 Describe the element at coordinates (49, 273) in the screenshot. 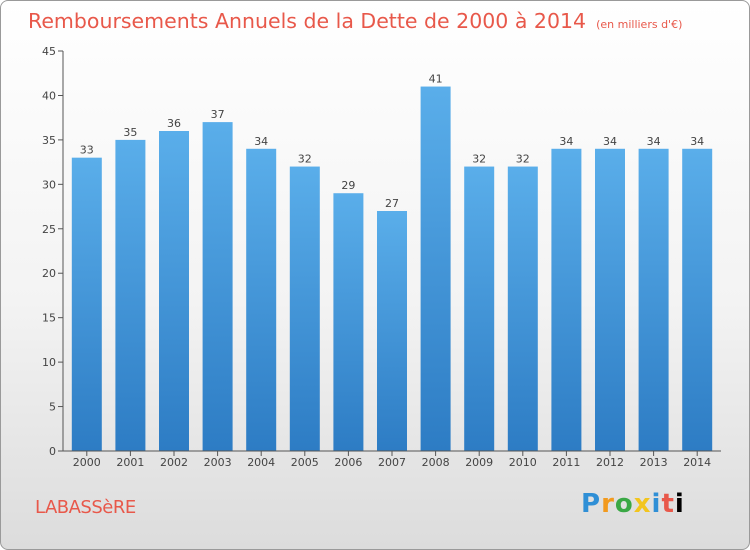

I see `y-tick-label: 20` at that location.